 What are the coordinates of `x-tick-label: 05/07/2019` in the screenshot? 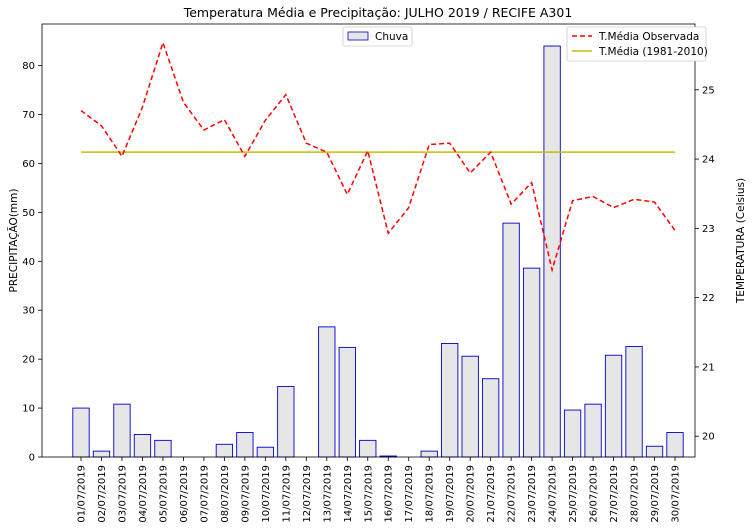 It's located at (163, 494).